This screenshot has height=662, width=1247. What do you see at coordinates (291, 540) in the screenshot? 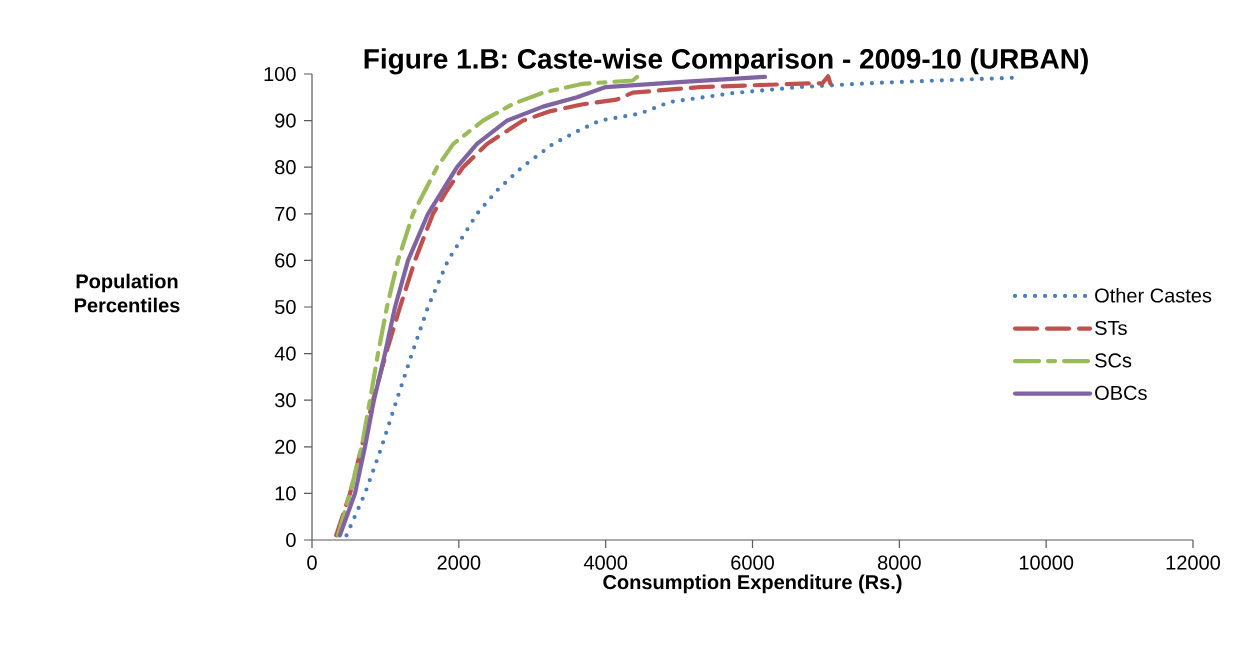
I see `y-tick-label: 0` at bounding box center [291, 540].